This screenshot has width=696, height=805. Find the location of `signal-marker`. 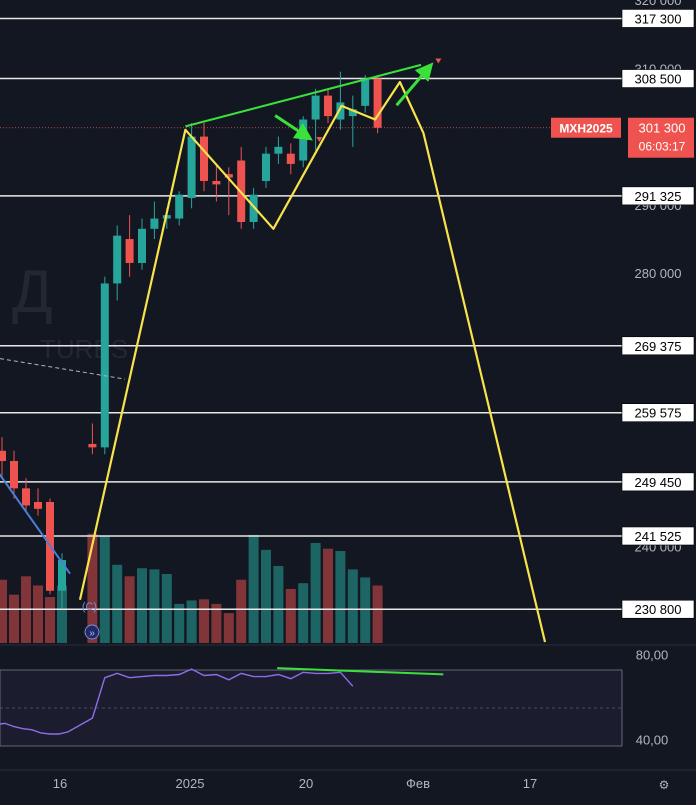

signal-marker is located at coordinates (319, 140).